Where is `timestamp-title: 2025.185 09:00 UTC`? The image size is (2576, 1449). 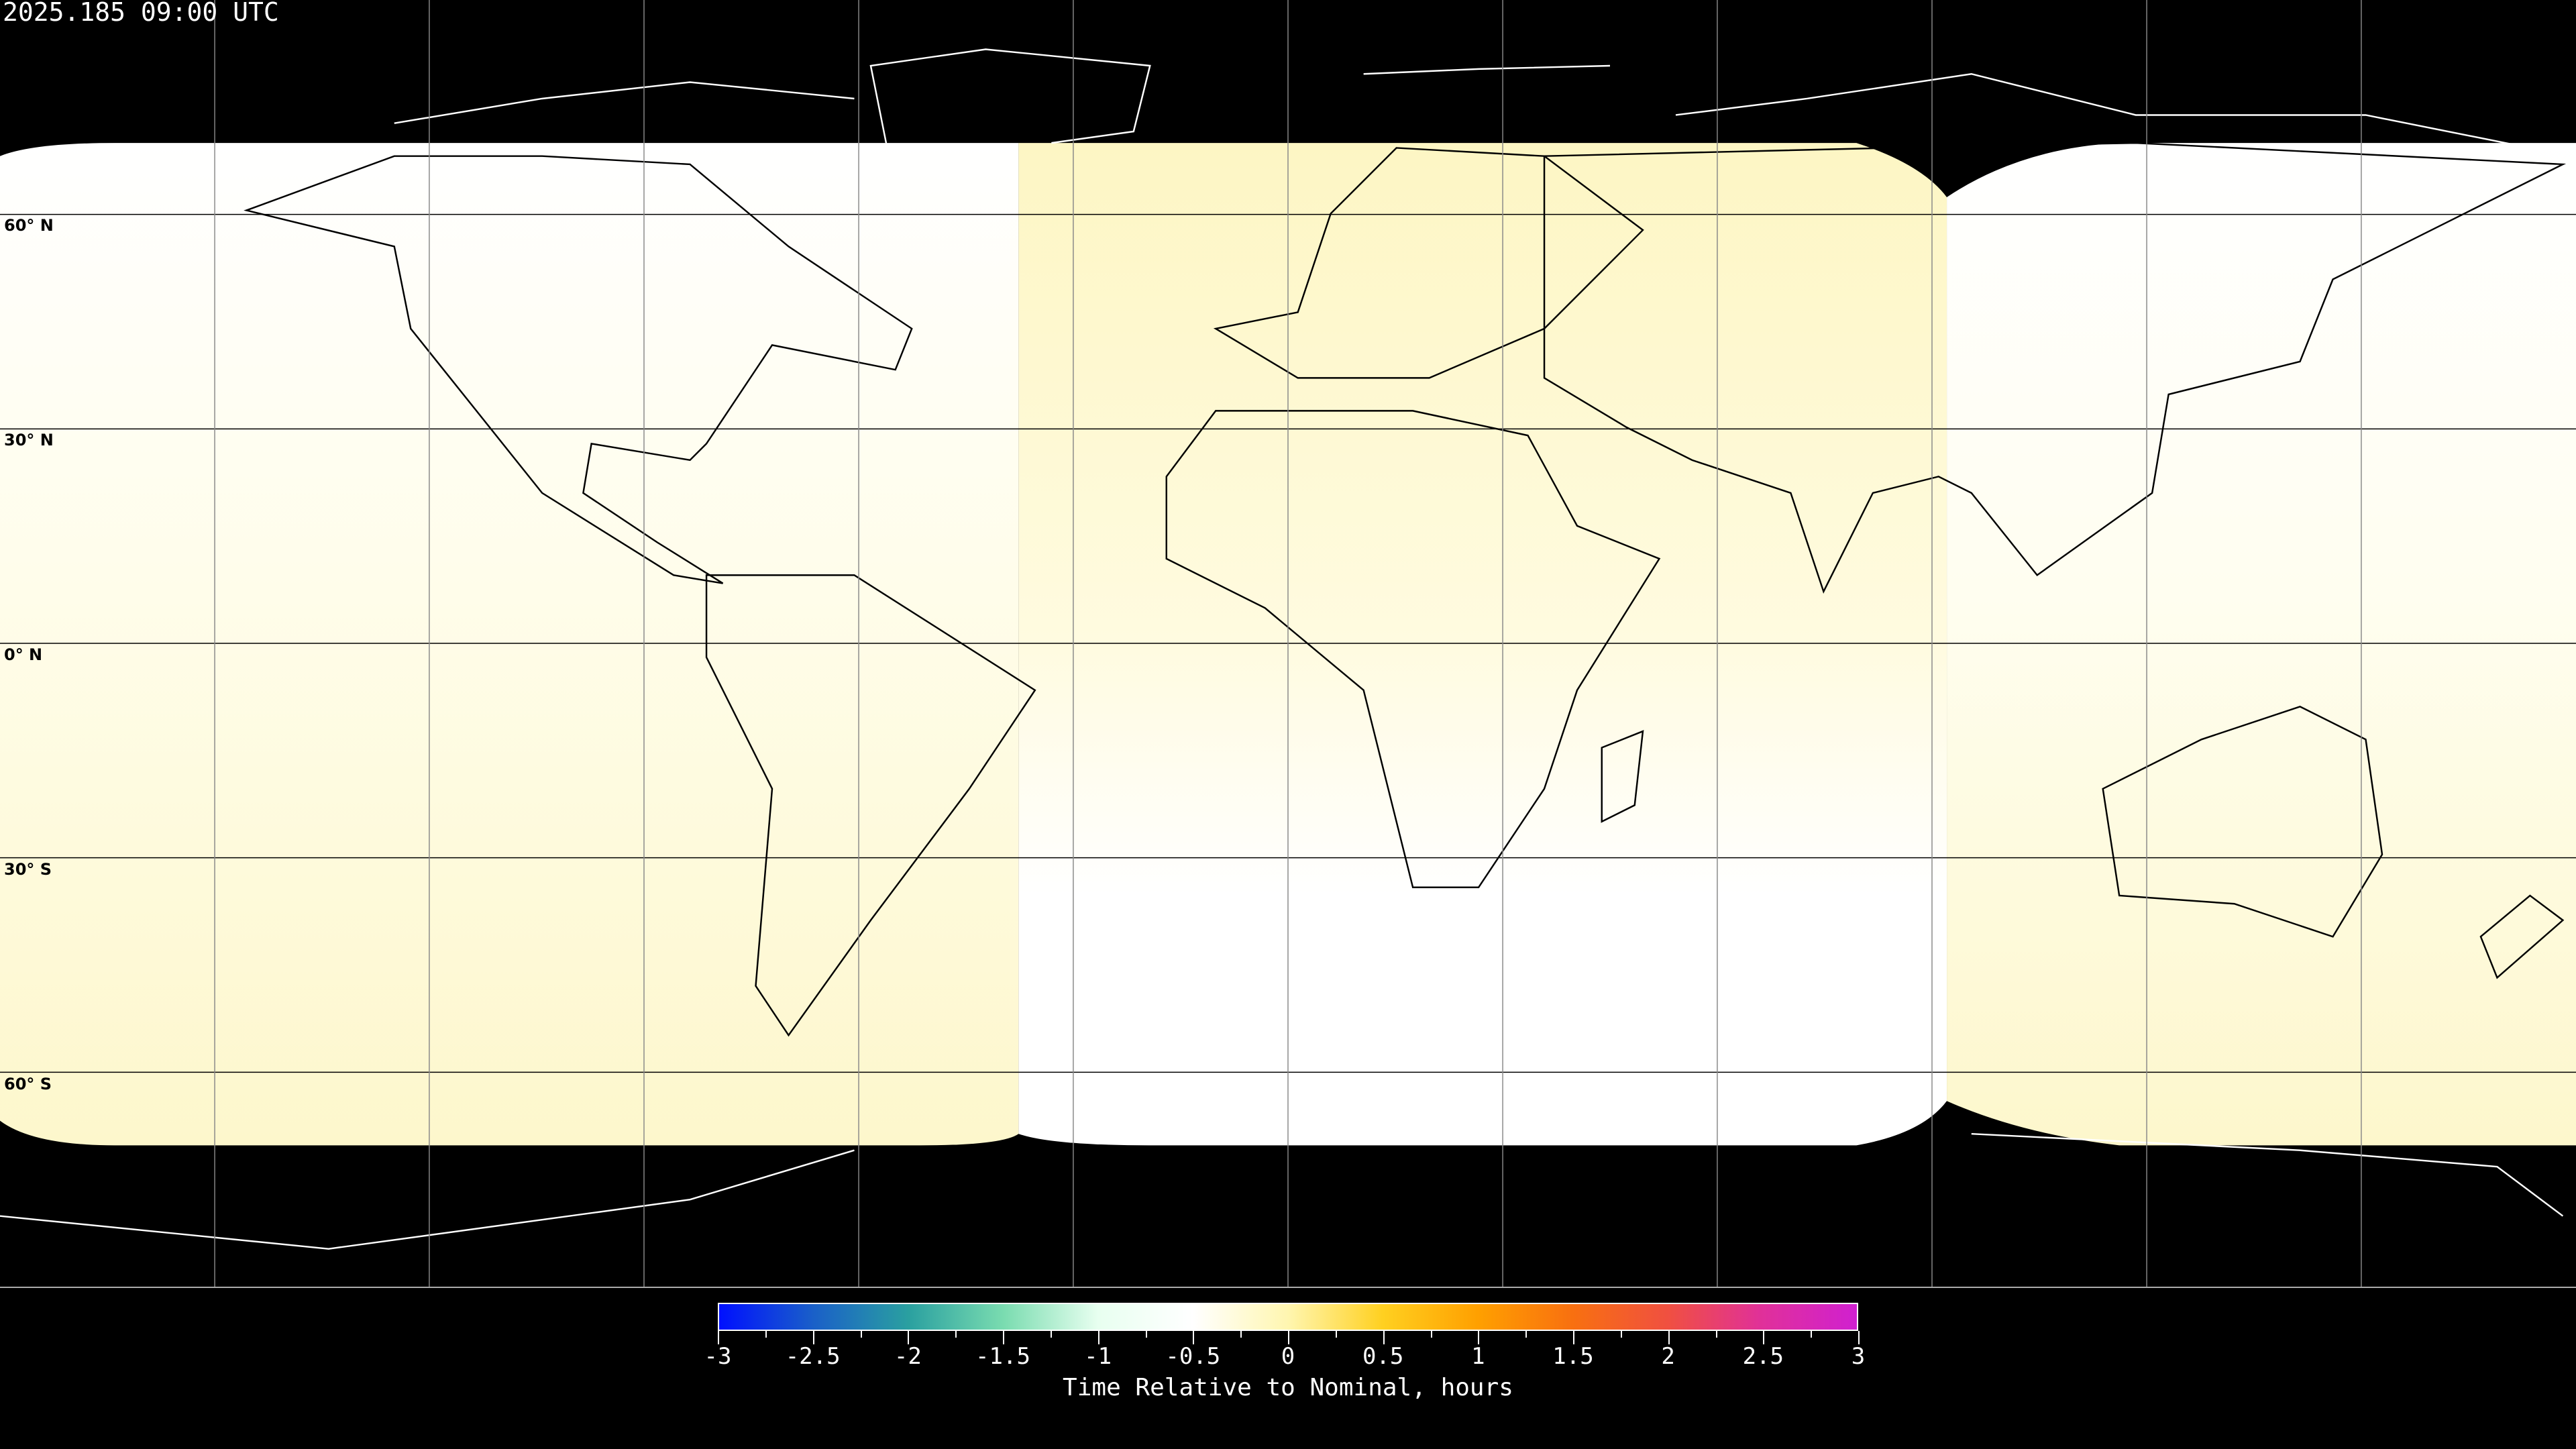
timestamp-title: 2025.185 09:00 UTC is located at coordinates (141, 13).